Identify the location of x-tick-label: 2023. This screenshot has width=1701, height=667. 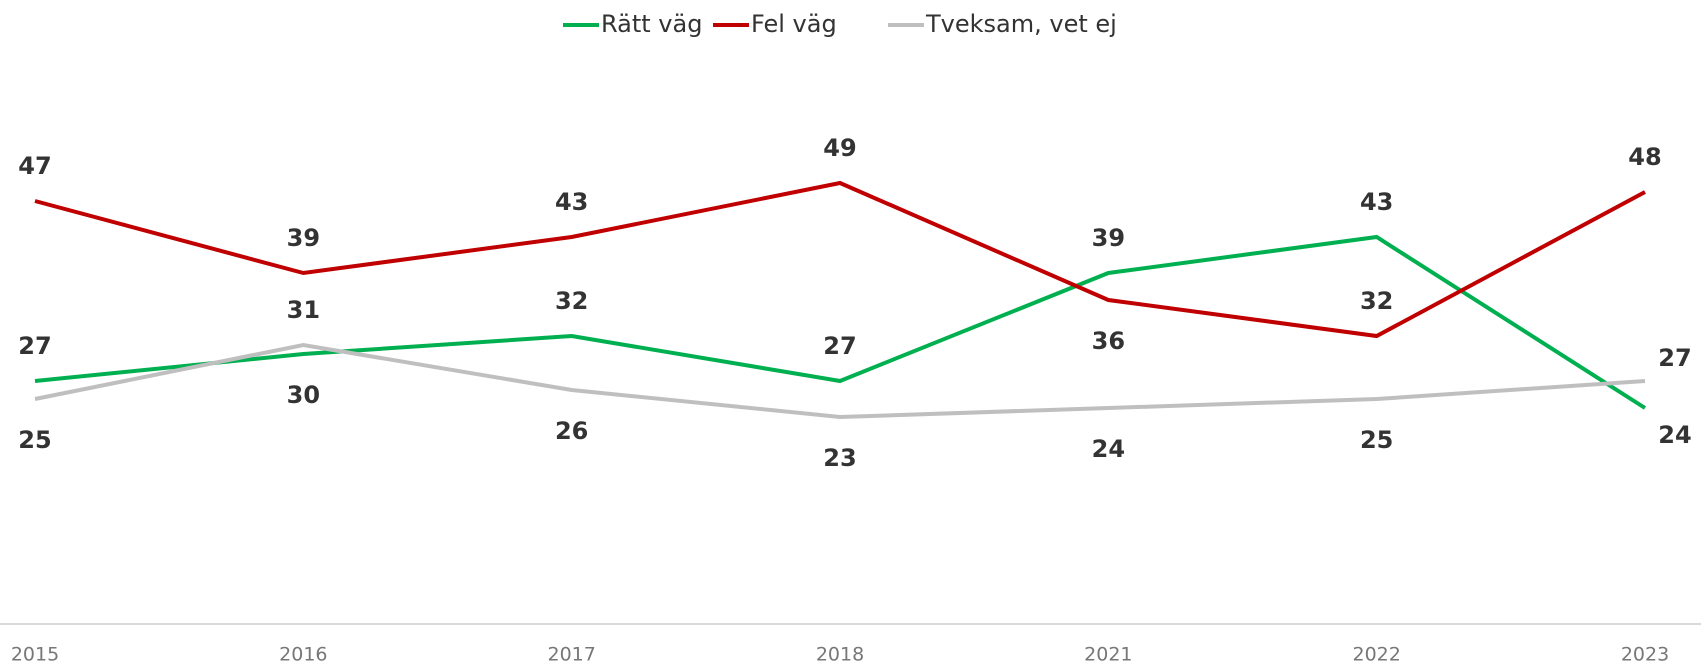
(1645, 655).